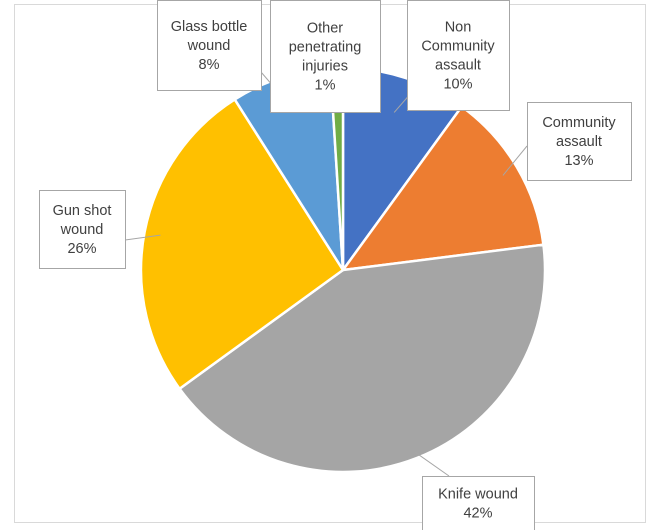 Image resolution: width=657 pixels, height=530 pixels. I want to click on callout-2: Knife wound 42%, so click(478, 503).